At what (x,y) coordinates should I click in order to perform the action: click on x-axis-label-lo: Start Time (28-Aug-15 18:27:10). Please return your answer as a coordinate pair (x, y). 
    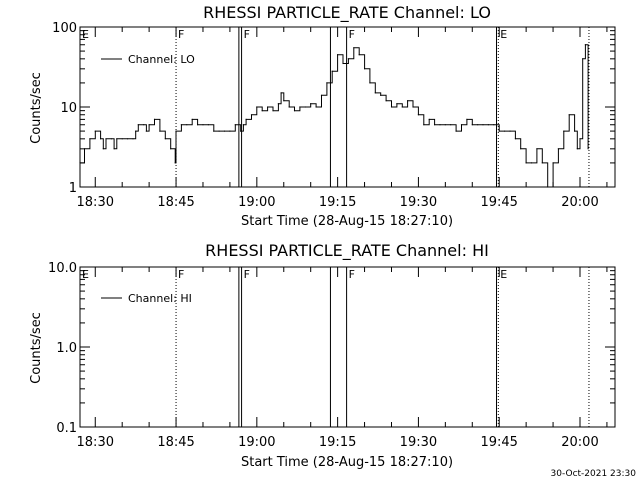
    Looking at the image, I should click on (347, 221).